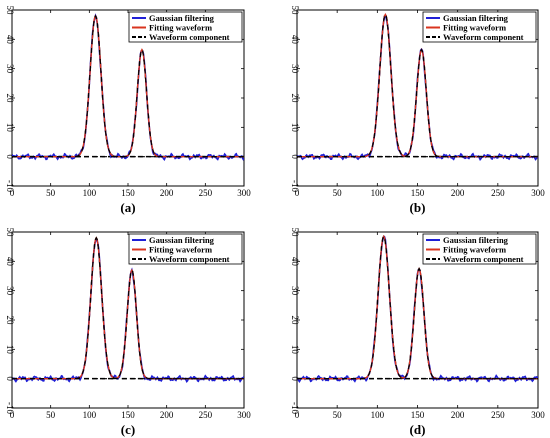  Describe the element at coordinates (128, 429) in the screenshot. I see `panel-label: (c)` at that location.